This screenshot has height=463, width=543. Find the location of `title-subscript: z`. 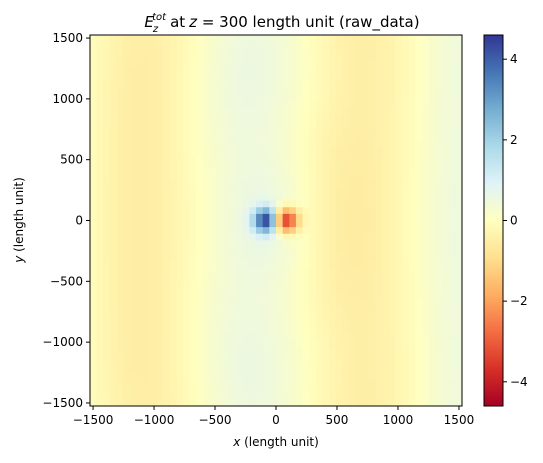

title-subscript: z is located at coordinates (155, 29).